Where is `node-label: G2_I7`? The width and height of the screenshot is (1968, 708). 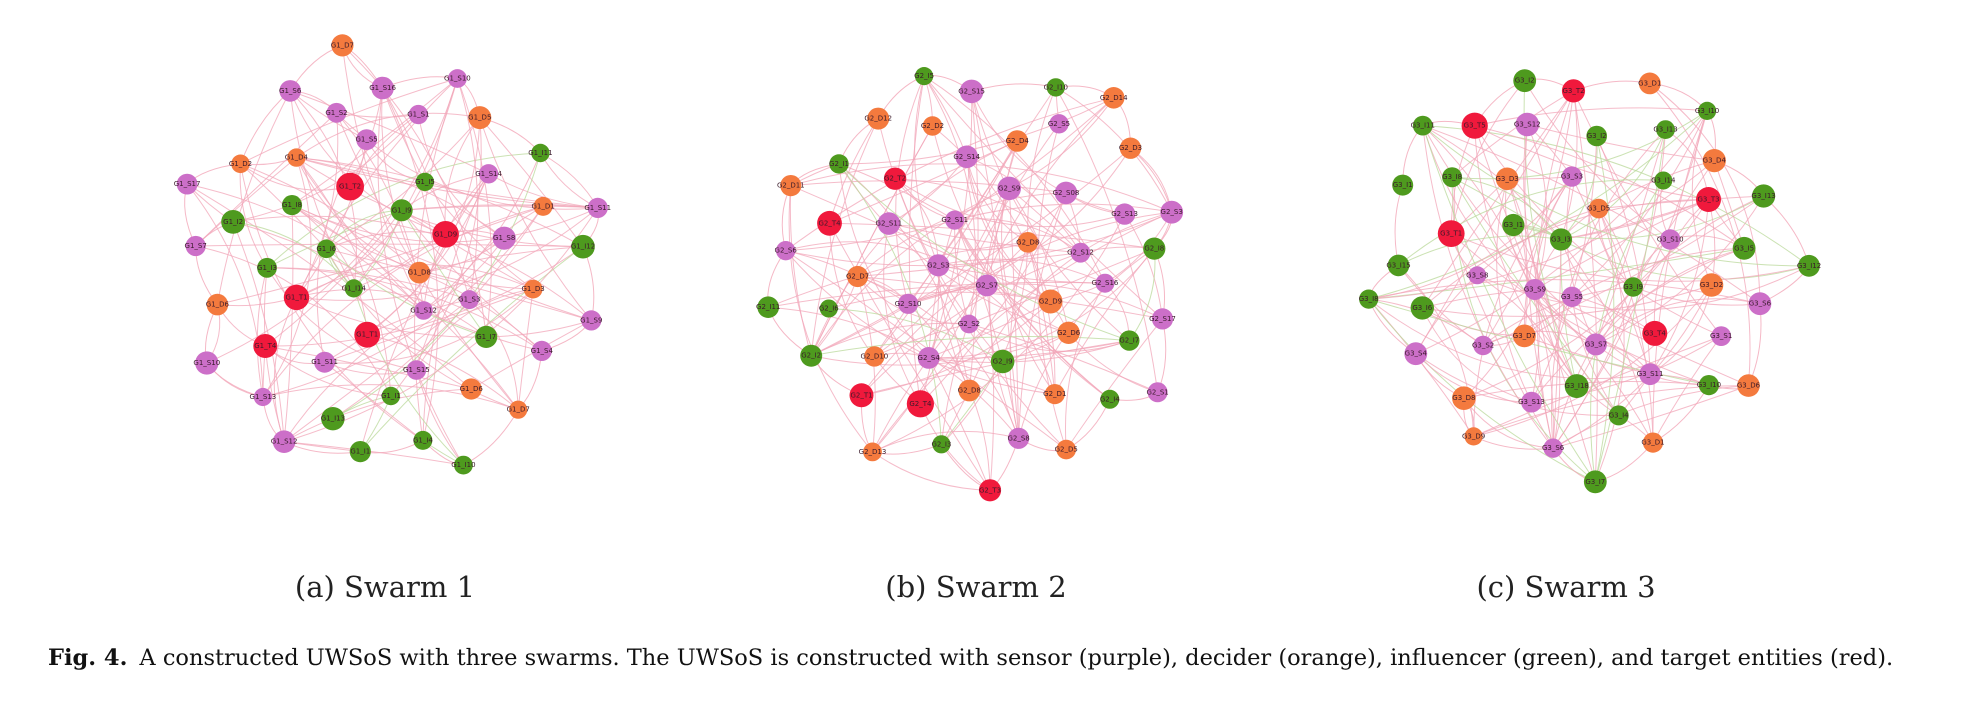 node-label: G2_I7 is located at coordinates (1129, 341).